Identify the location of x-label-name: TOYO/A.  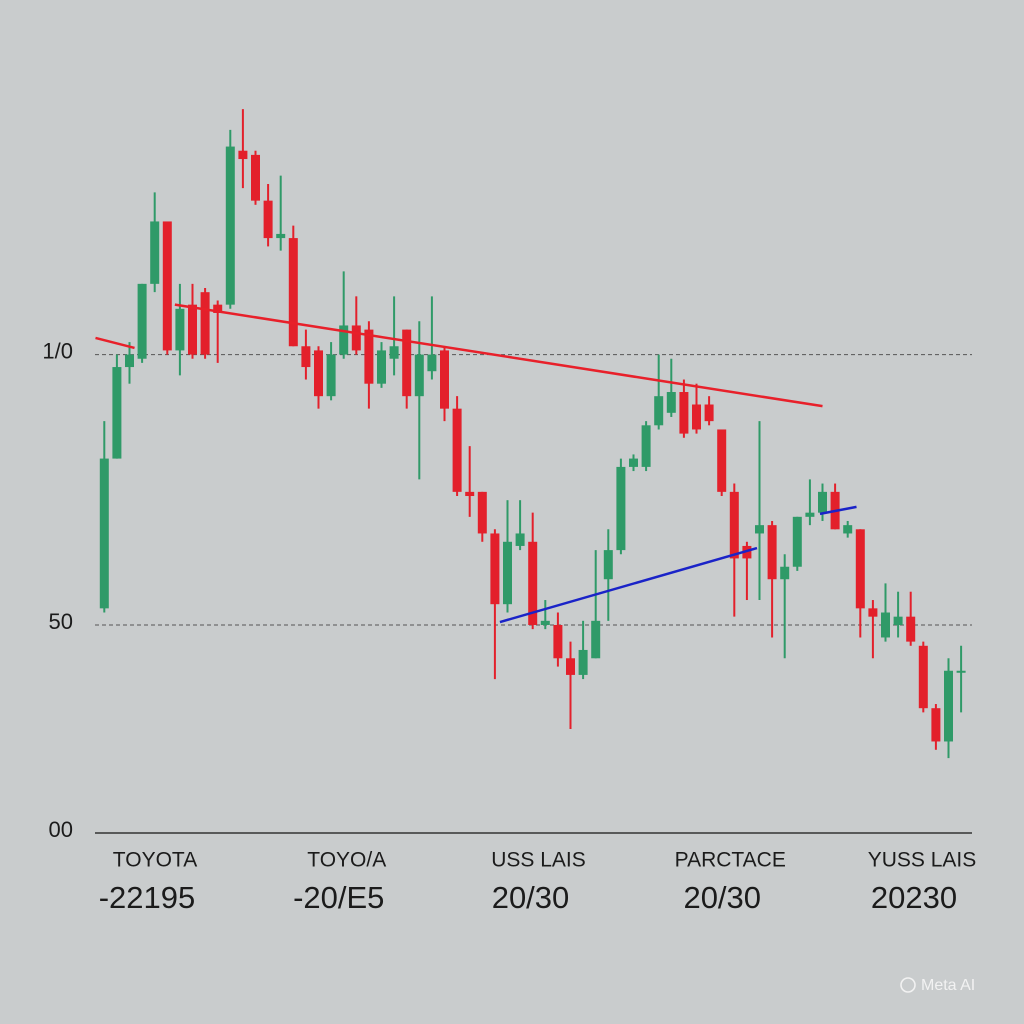
(346, 860).